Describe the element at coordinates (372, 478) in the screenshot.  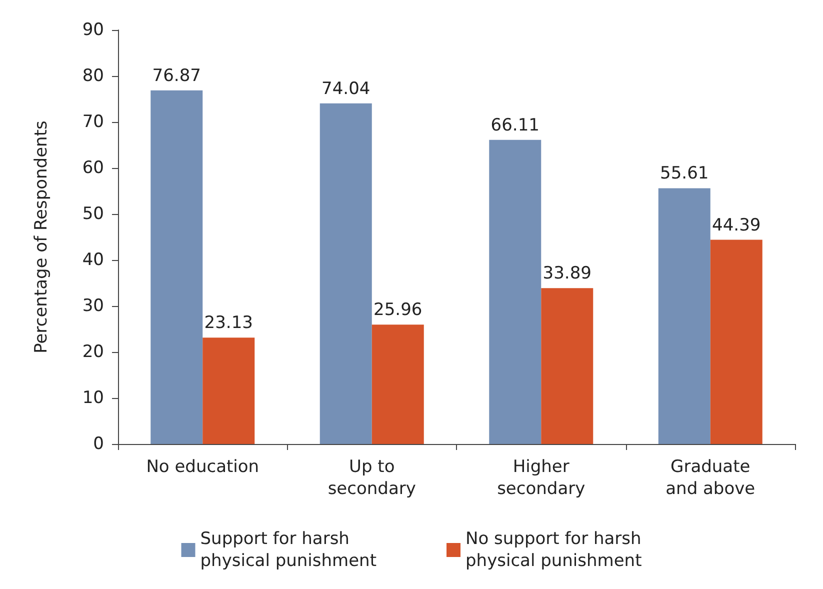
I see `x-tick-label: Up to secondary` at that location.